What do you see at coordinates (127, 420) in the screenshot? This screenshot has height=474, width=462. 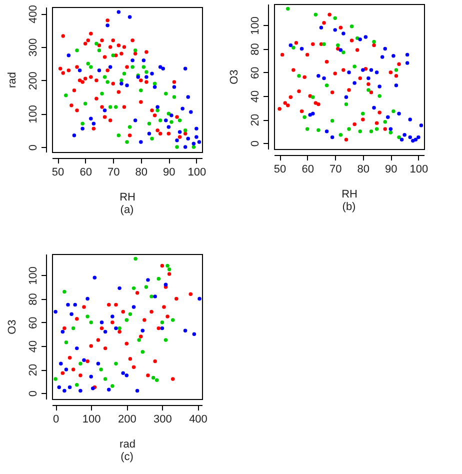 I see `x-tick-label: 200` at bounding box center [127, 420].